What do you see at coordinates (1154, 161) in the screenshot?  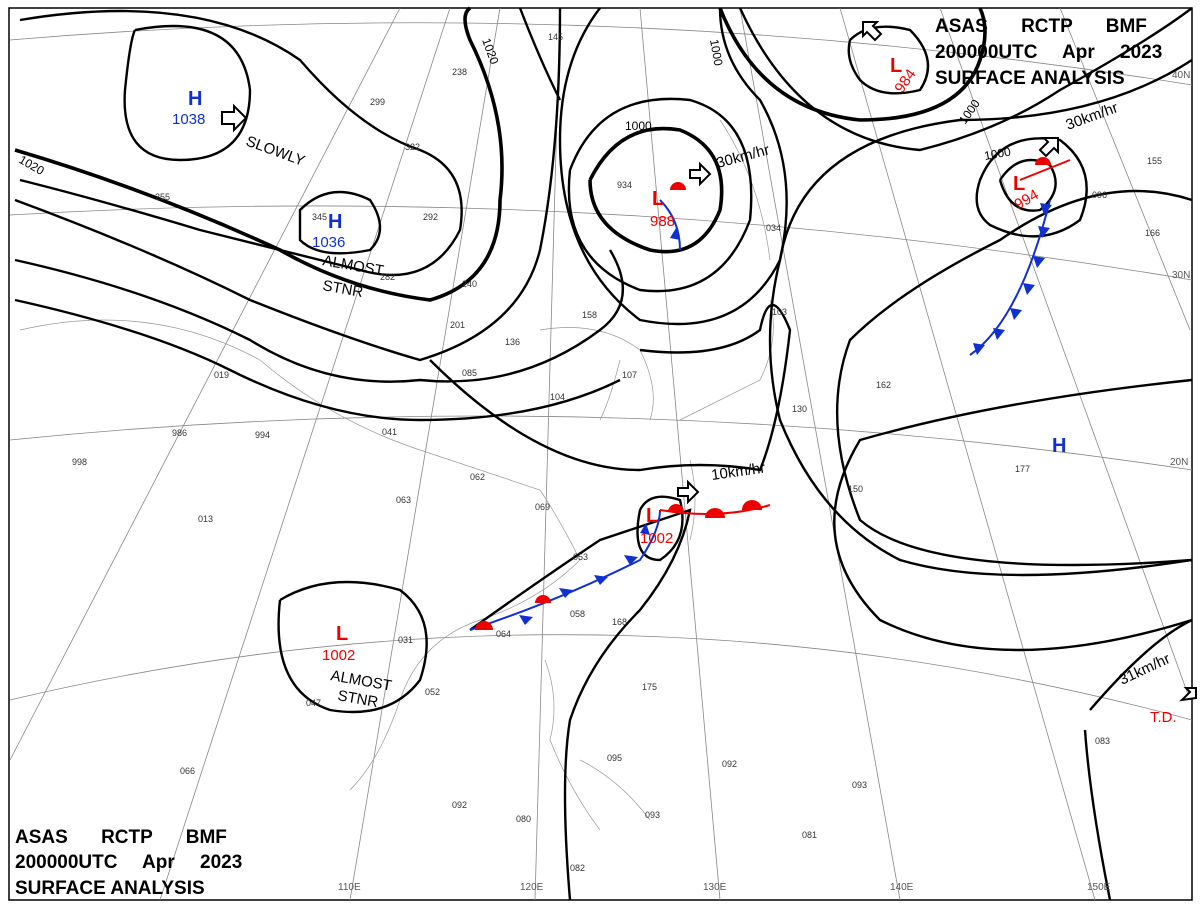 I see `station-plot: 155` at bounding box center [1154, 161].